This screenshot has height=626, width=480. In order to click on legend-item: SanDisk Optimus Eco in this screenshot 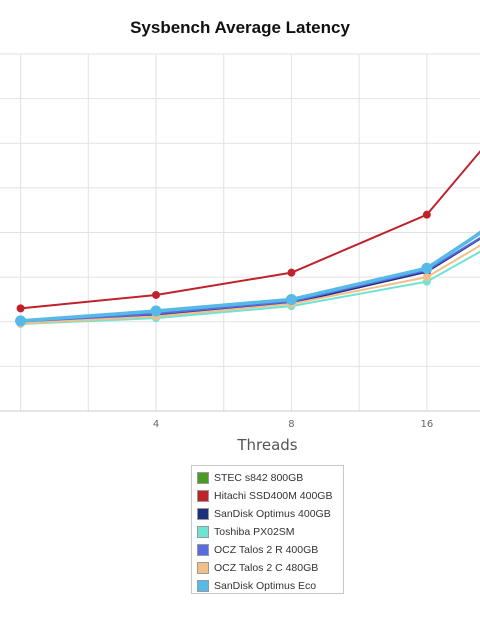, I will do `click(270, 586)`.